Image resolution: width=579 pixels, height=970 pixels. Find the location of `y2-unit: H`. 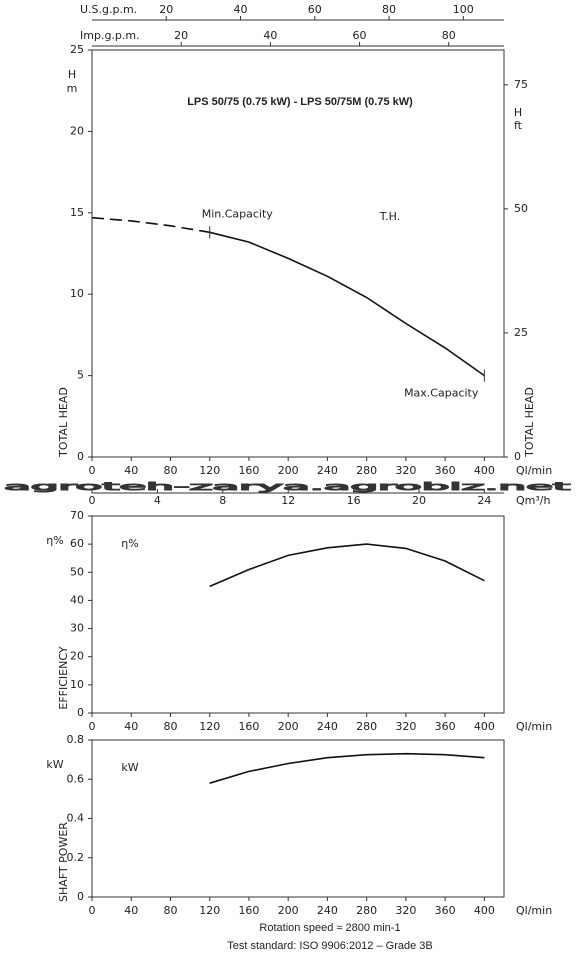

y2-unit: H is located at coordinates (518, 112).